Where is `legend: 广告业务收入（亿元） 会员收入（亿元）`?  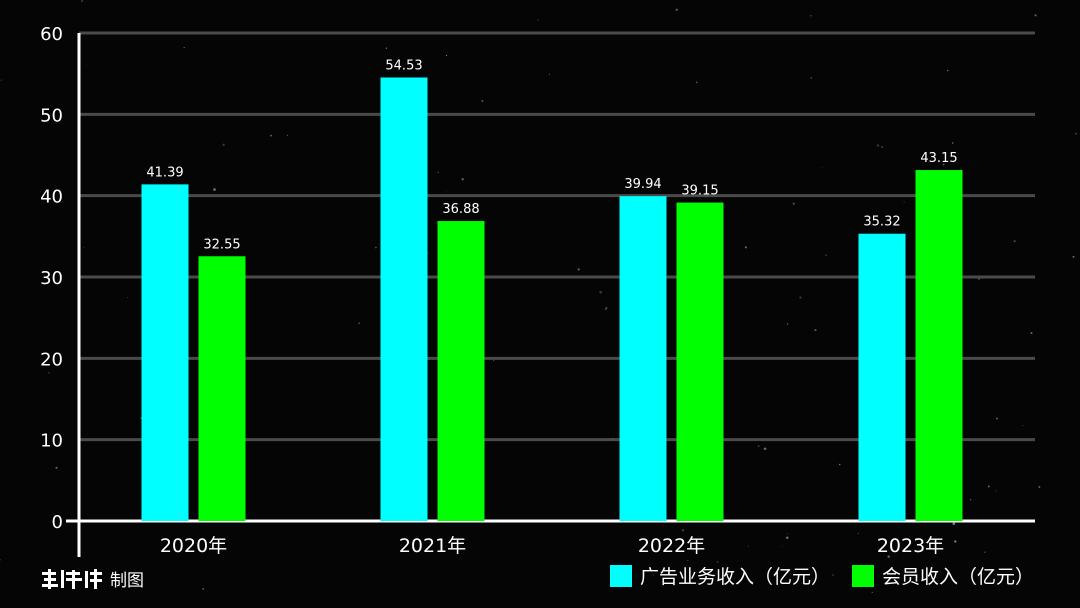 legend: 广告业务收入（亿元） 会员收入（亿元） is located at coordinates (821, 575).